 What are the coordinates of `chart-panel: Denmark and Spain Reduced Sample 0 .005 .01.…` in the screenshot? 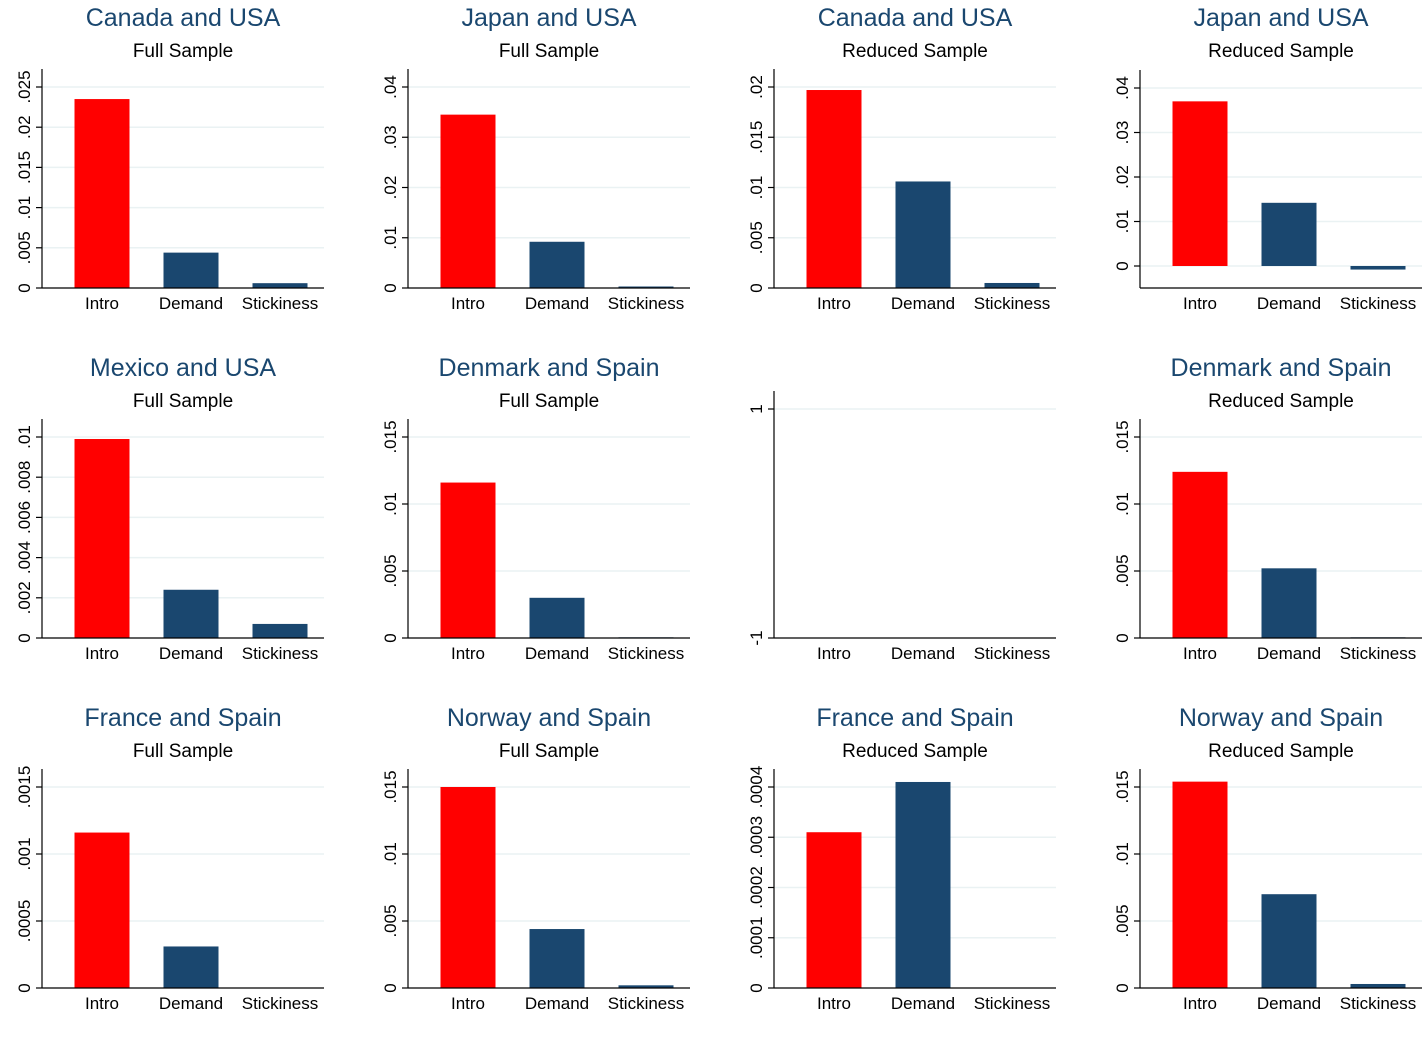 It's located at (1262, 520).